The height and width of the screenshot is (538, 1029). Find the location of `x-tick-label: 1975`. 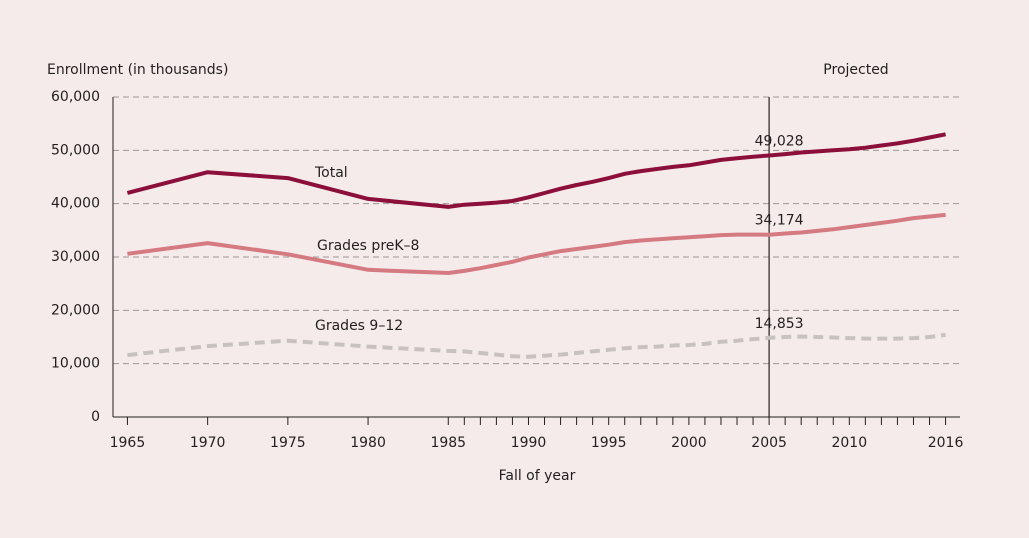

x-tick-label: 1975 is located at coordinates (288, 443).